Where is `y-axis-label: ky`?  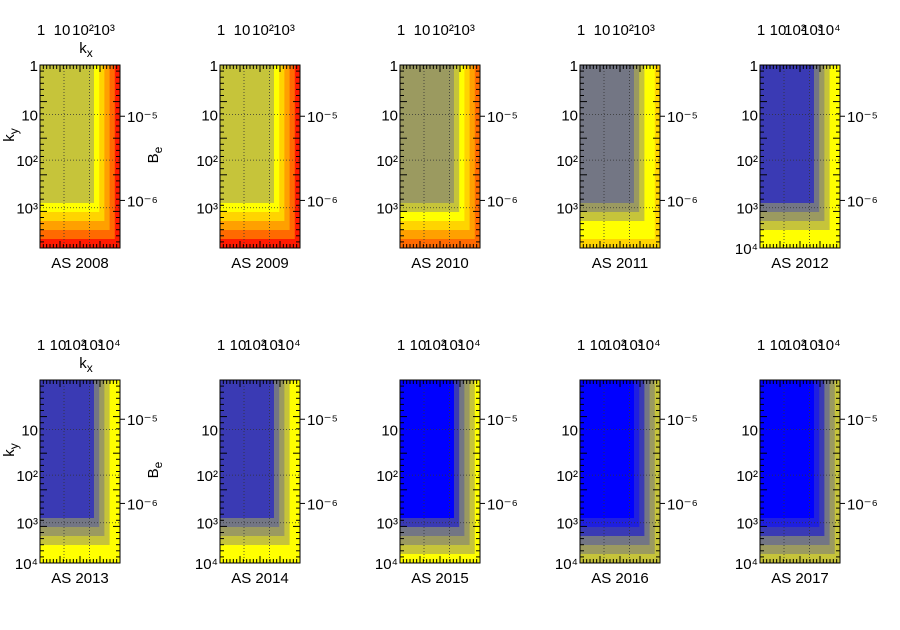 y-axis-label: ky is located at coordinates (11, 450).